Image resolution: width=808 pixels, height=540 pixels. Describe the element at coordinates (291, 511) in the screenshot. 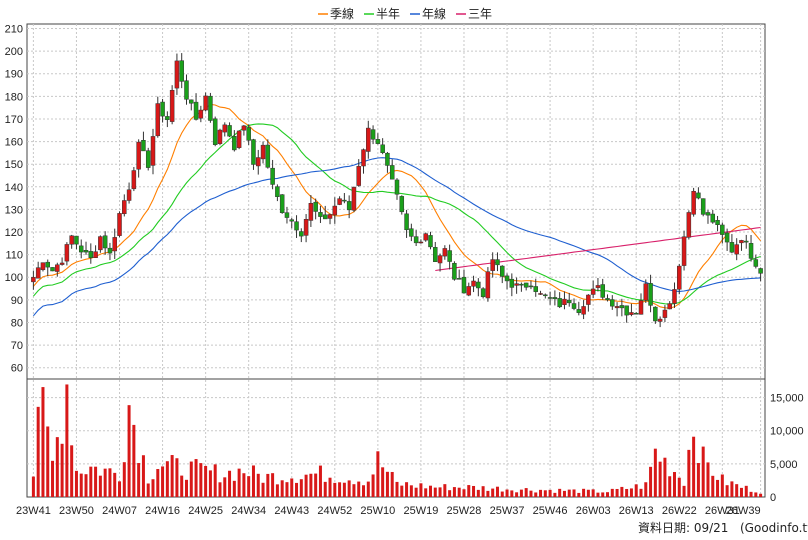

I see `week-tick-label: 24W43` at that location.